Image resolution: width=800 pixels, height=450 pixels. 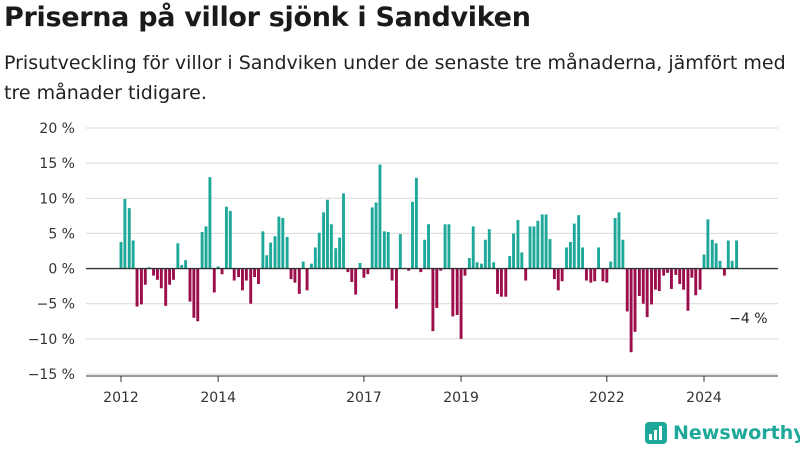 I want to click on y-tick-label: 15 %, so click(x=57, y=164).